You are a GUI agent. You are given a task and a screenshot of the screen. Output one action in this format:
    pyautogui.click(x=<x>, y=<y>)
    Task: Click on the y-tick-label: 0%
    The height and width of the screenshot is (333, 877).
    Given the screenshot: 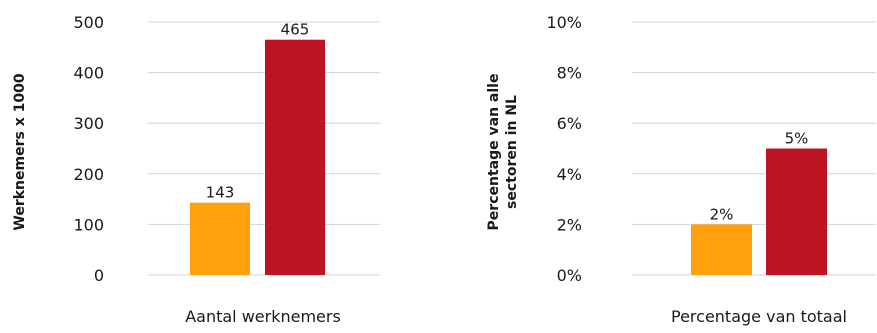 What is the action you would take?
    pyautogui.click(x=569, y=275)
    